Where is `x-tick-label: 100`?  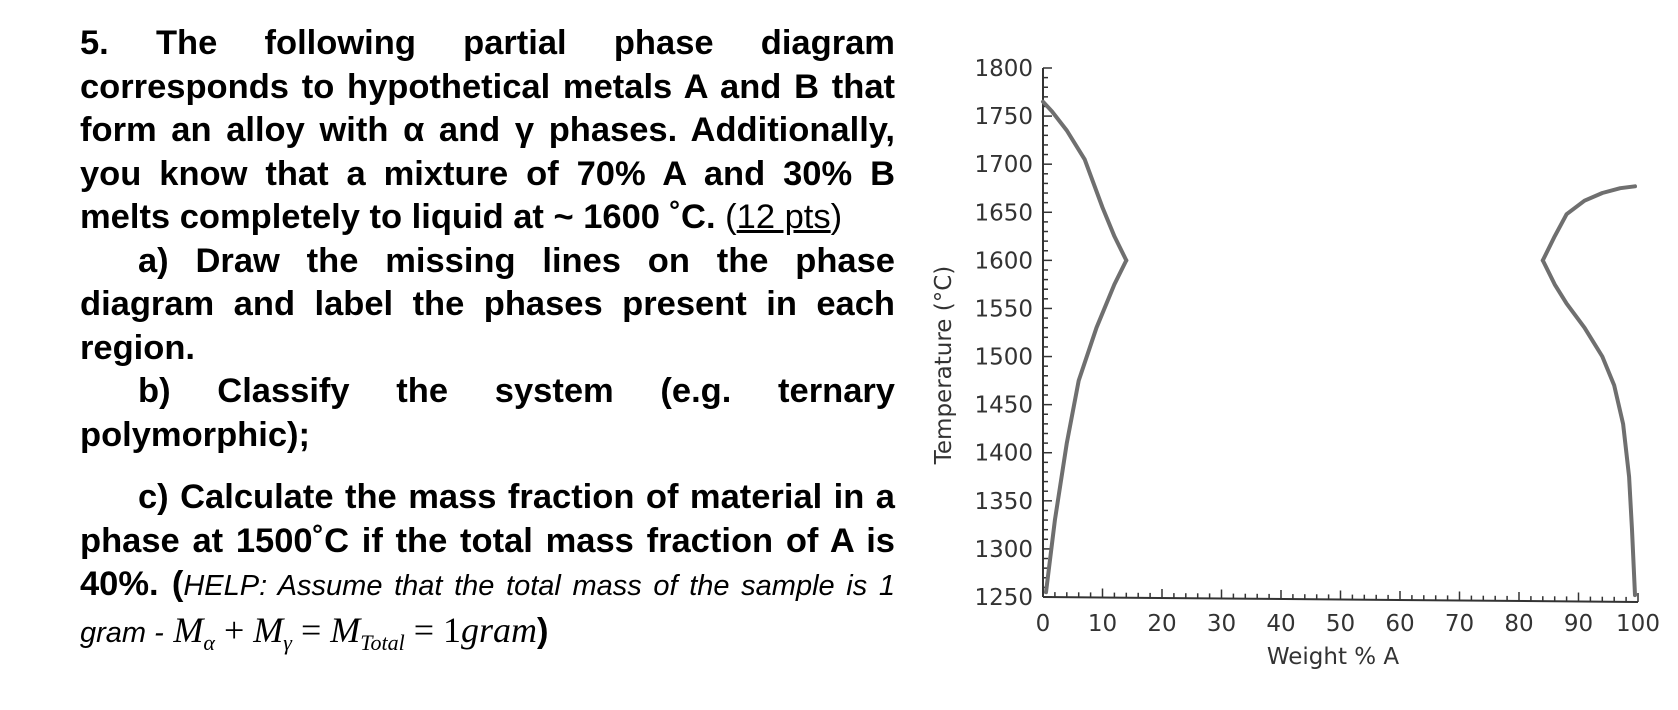 x-tick-label: 100 is located at coordinates (1638, 624).